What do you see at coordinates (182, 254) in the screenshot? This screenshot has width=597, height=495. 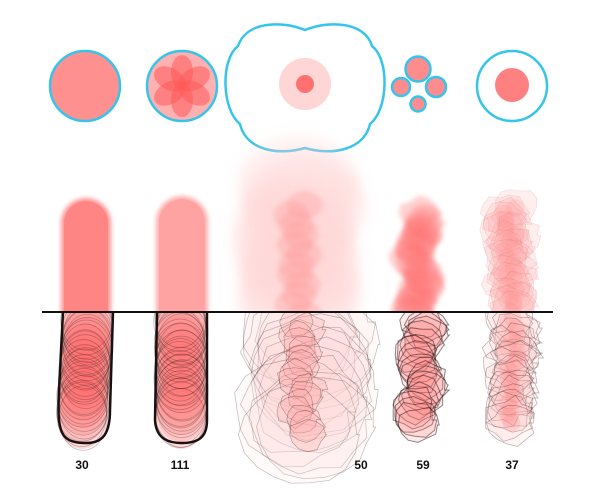 I see `stroke-2-top` at bounding box center [182, 254].